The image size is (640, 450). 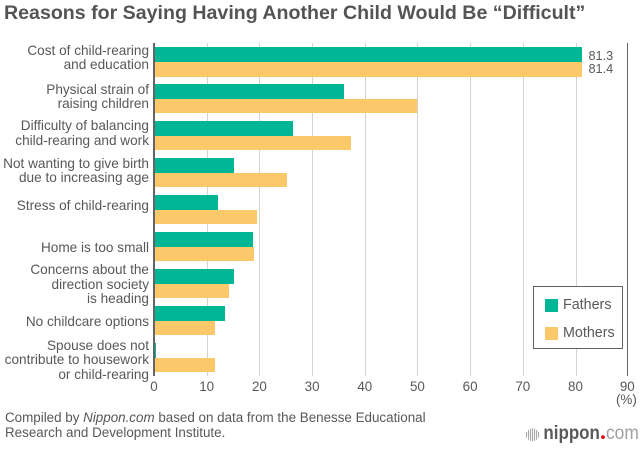 What do you see at coordinates (622, 434) in the screenshot?
I see `svg-text: com` at bounding box center [622, 434].